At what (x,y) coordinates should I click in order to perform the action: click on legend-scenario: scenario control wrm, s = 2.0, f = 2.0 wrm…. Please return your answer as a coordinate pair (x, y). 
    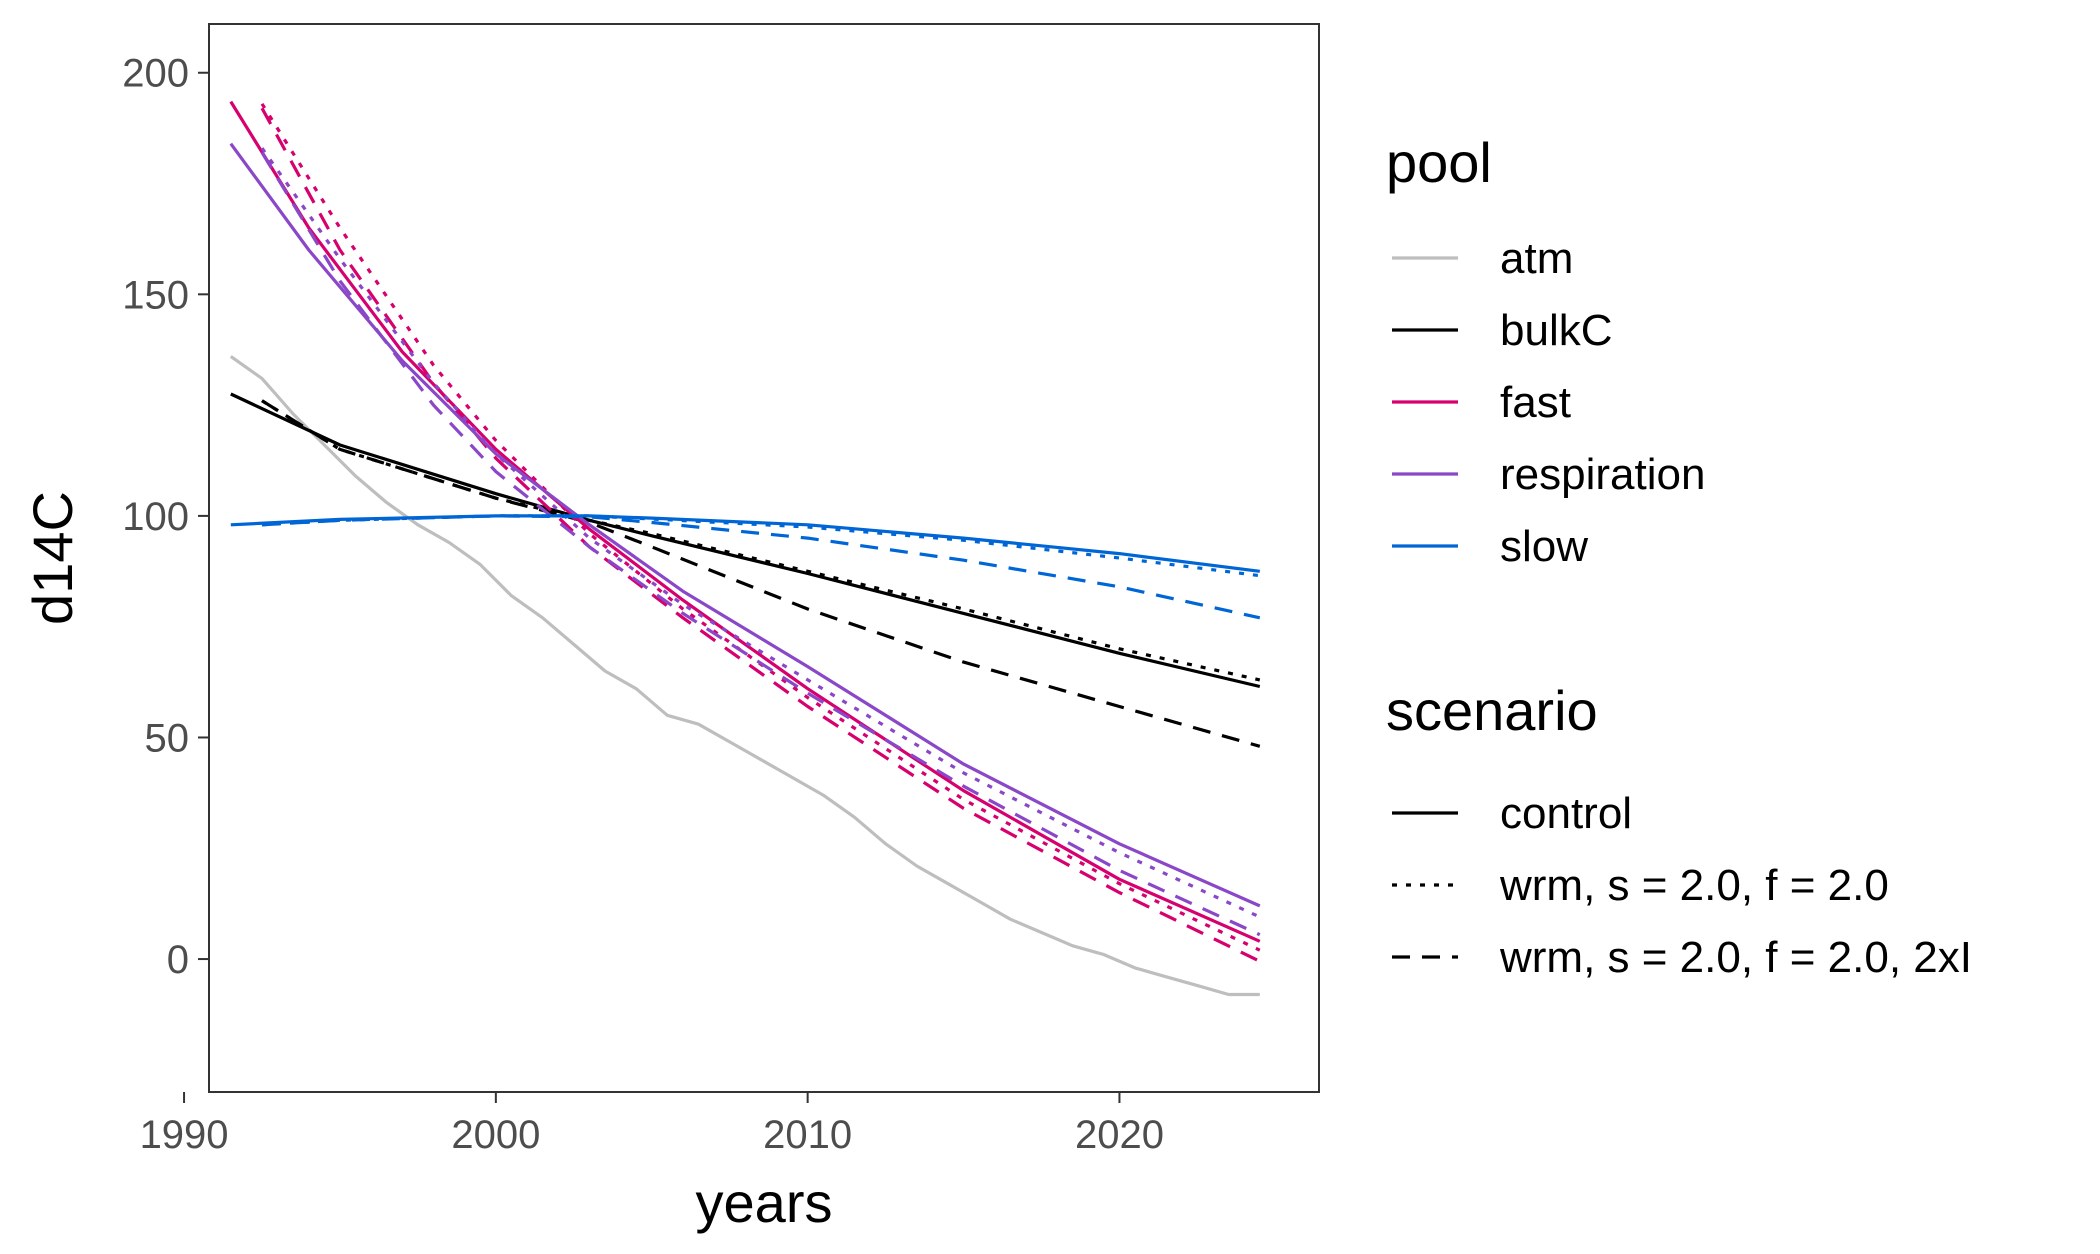
    Looking at the image, I should click on (1679, 830).